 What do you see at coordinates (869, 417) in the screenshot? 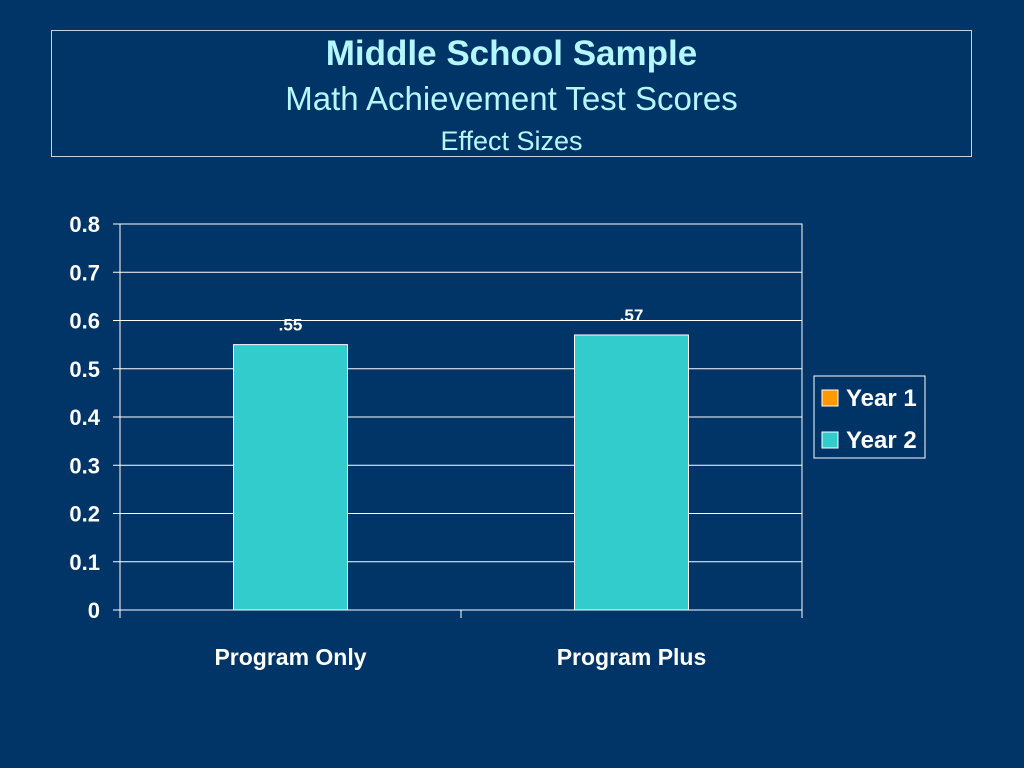
I see `legend: Year 1 Year 2` at bounding box center [869, 417].